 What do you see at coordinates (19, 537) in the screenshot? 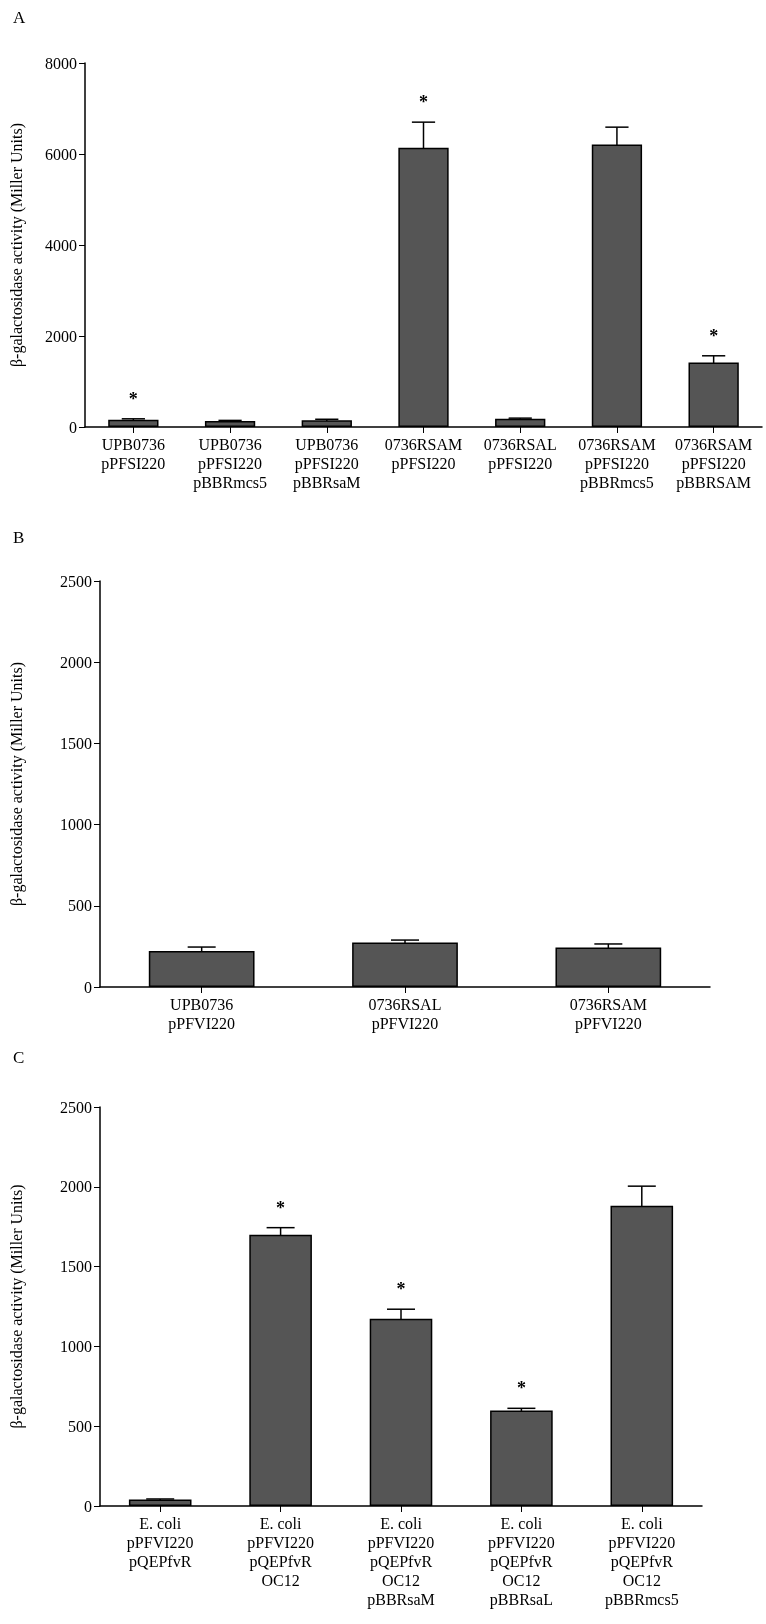
I see `chart-title: B` at bounding box center [19, 537].